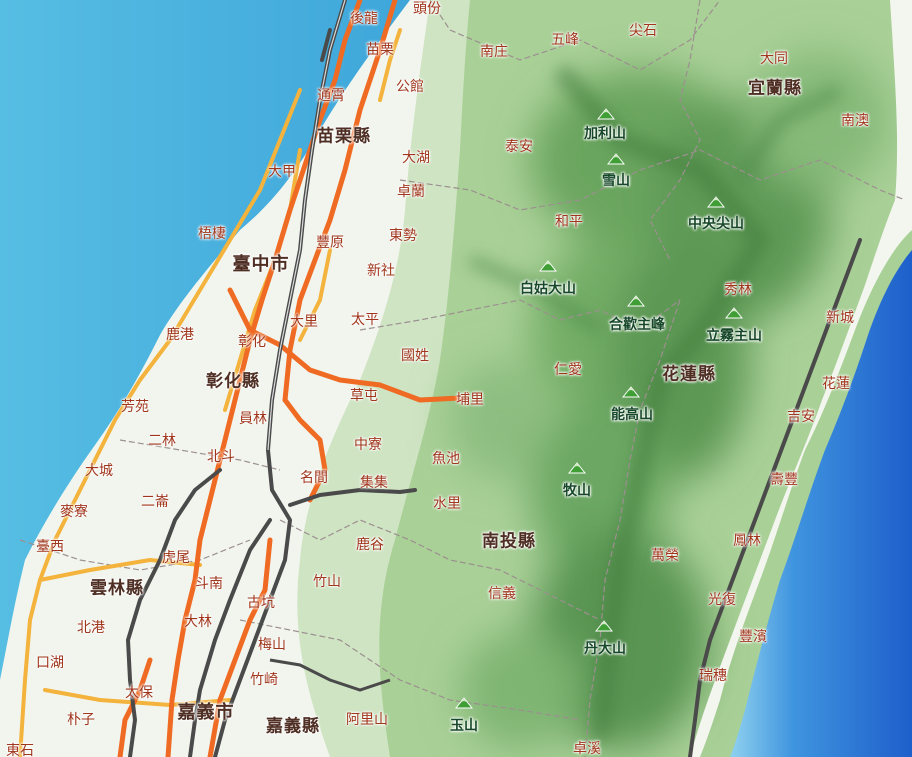  Describe the element at coordinates (264, 680) in the screenshot. I see `town-label: 竹崎` at that location.